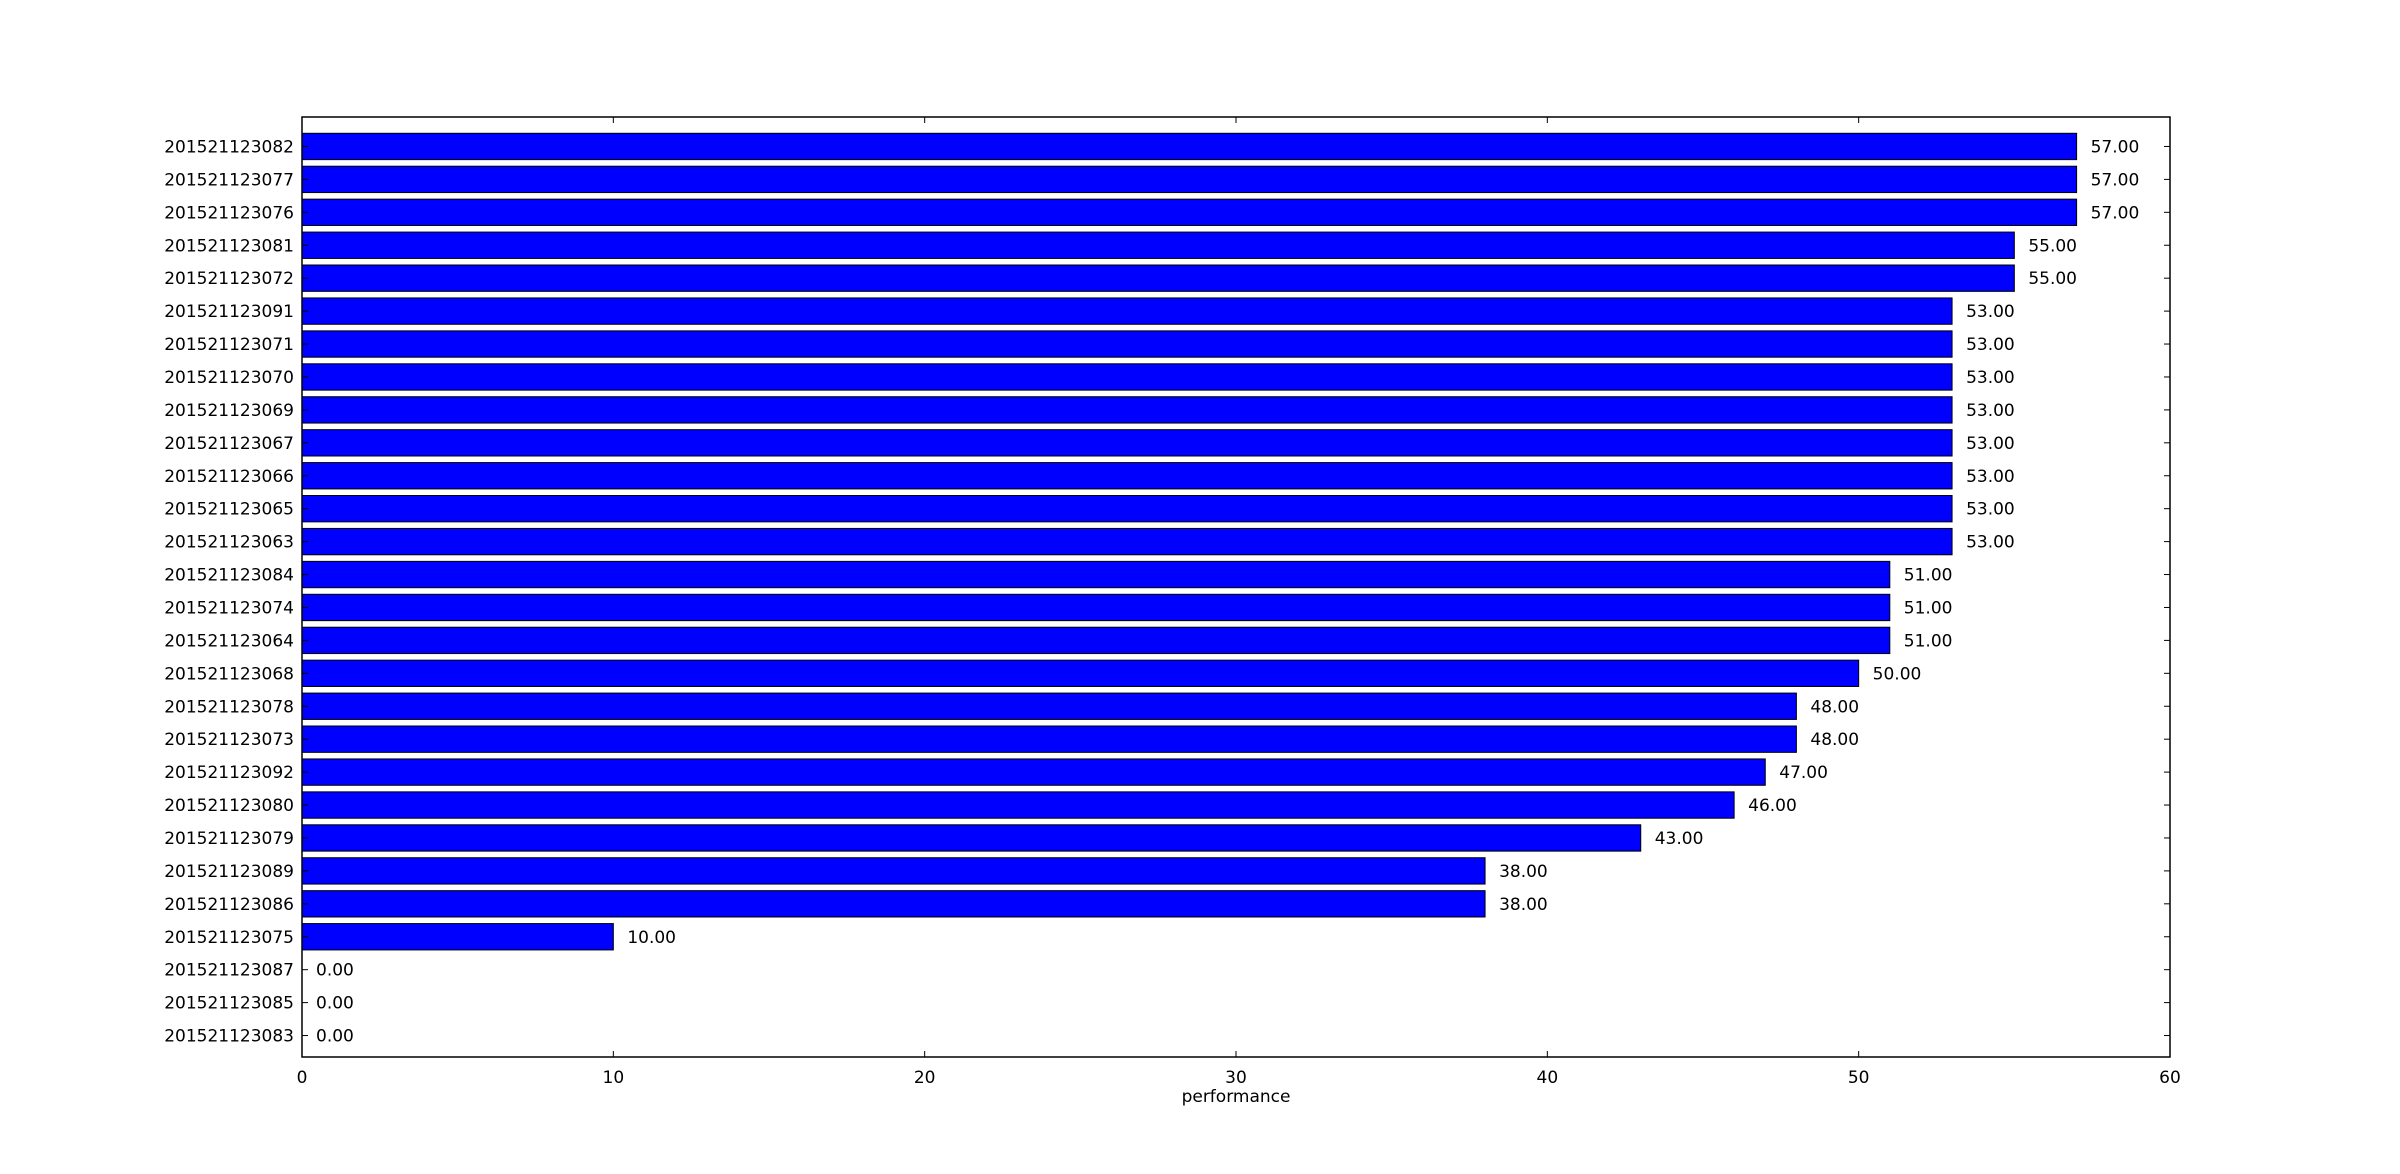 This screenshot has width=2400, height=1174. Describe the element at coordinates (1928, 608) in the screenshot. I see `value-label-201521123074: 51.00` at that location.